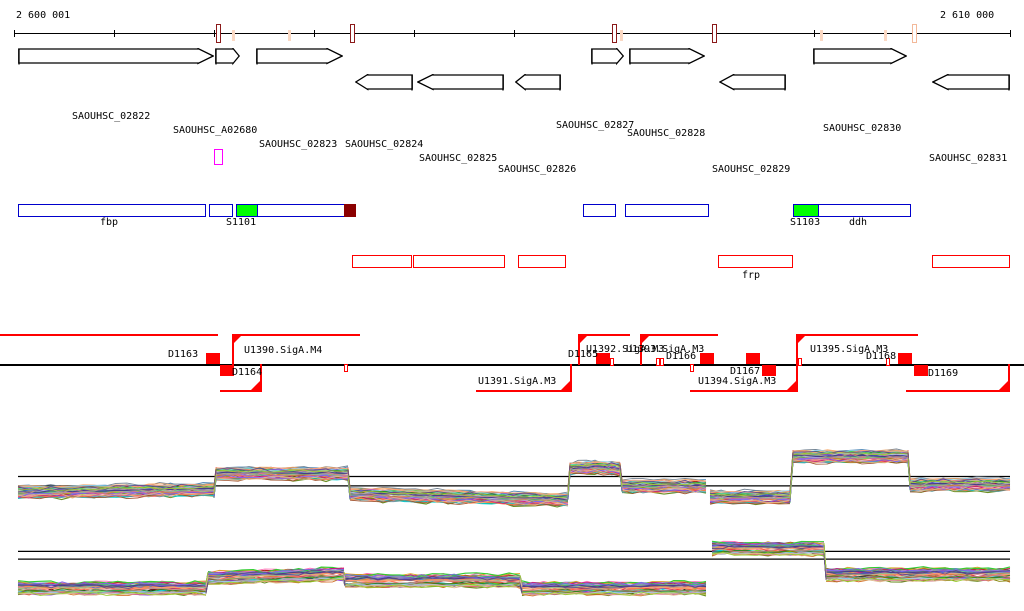 The width and height of the screenshot is (1024, 611). Describe the element at coordinates (109, 222) in the screenshot. I see `feature-label: fbp` at that location.